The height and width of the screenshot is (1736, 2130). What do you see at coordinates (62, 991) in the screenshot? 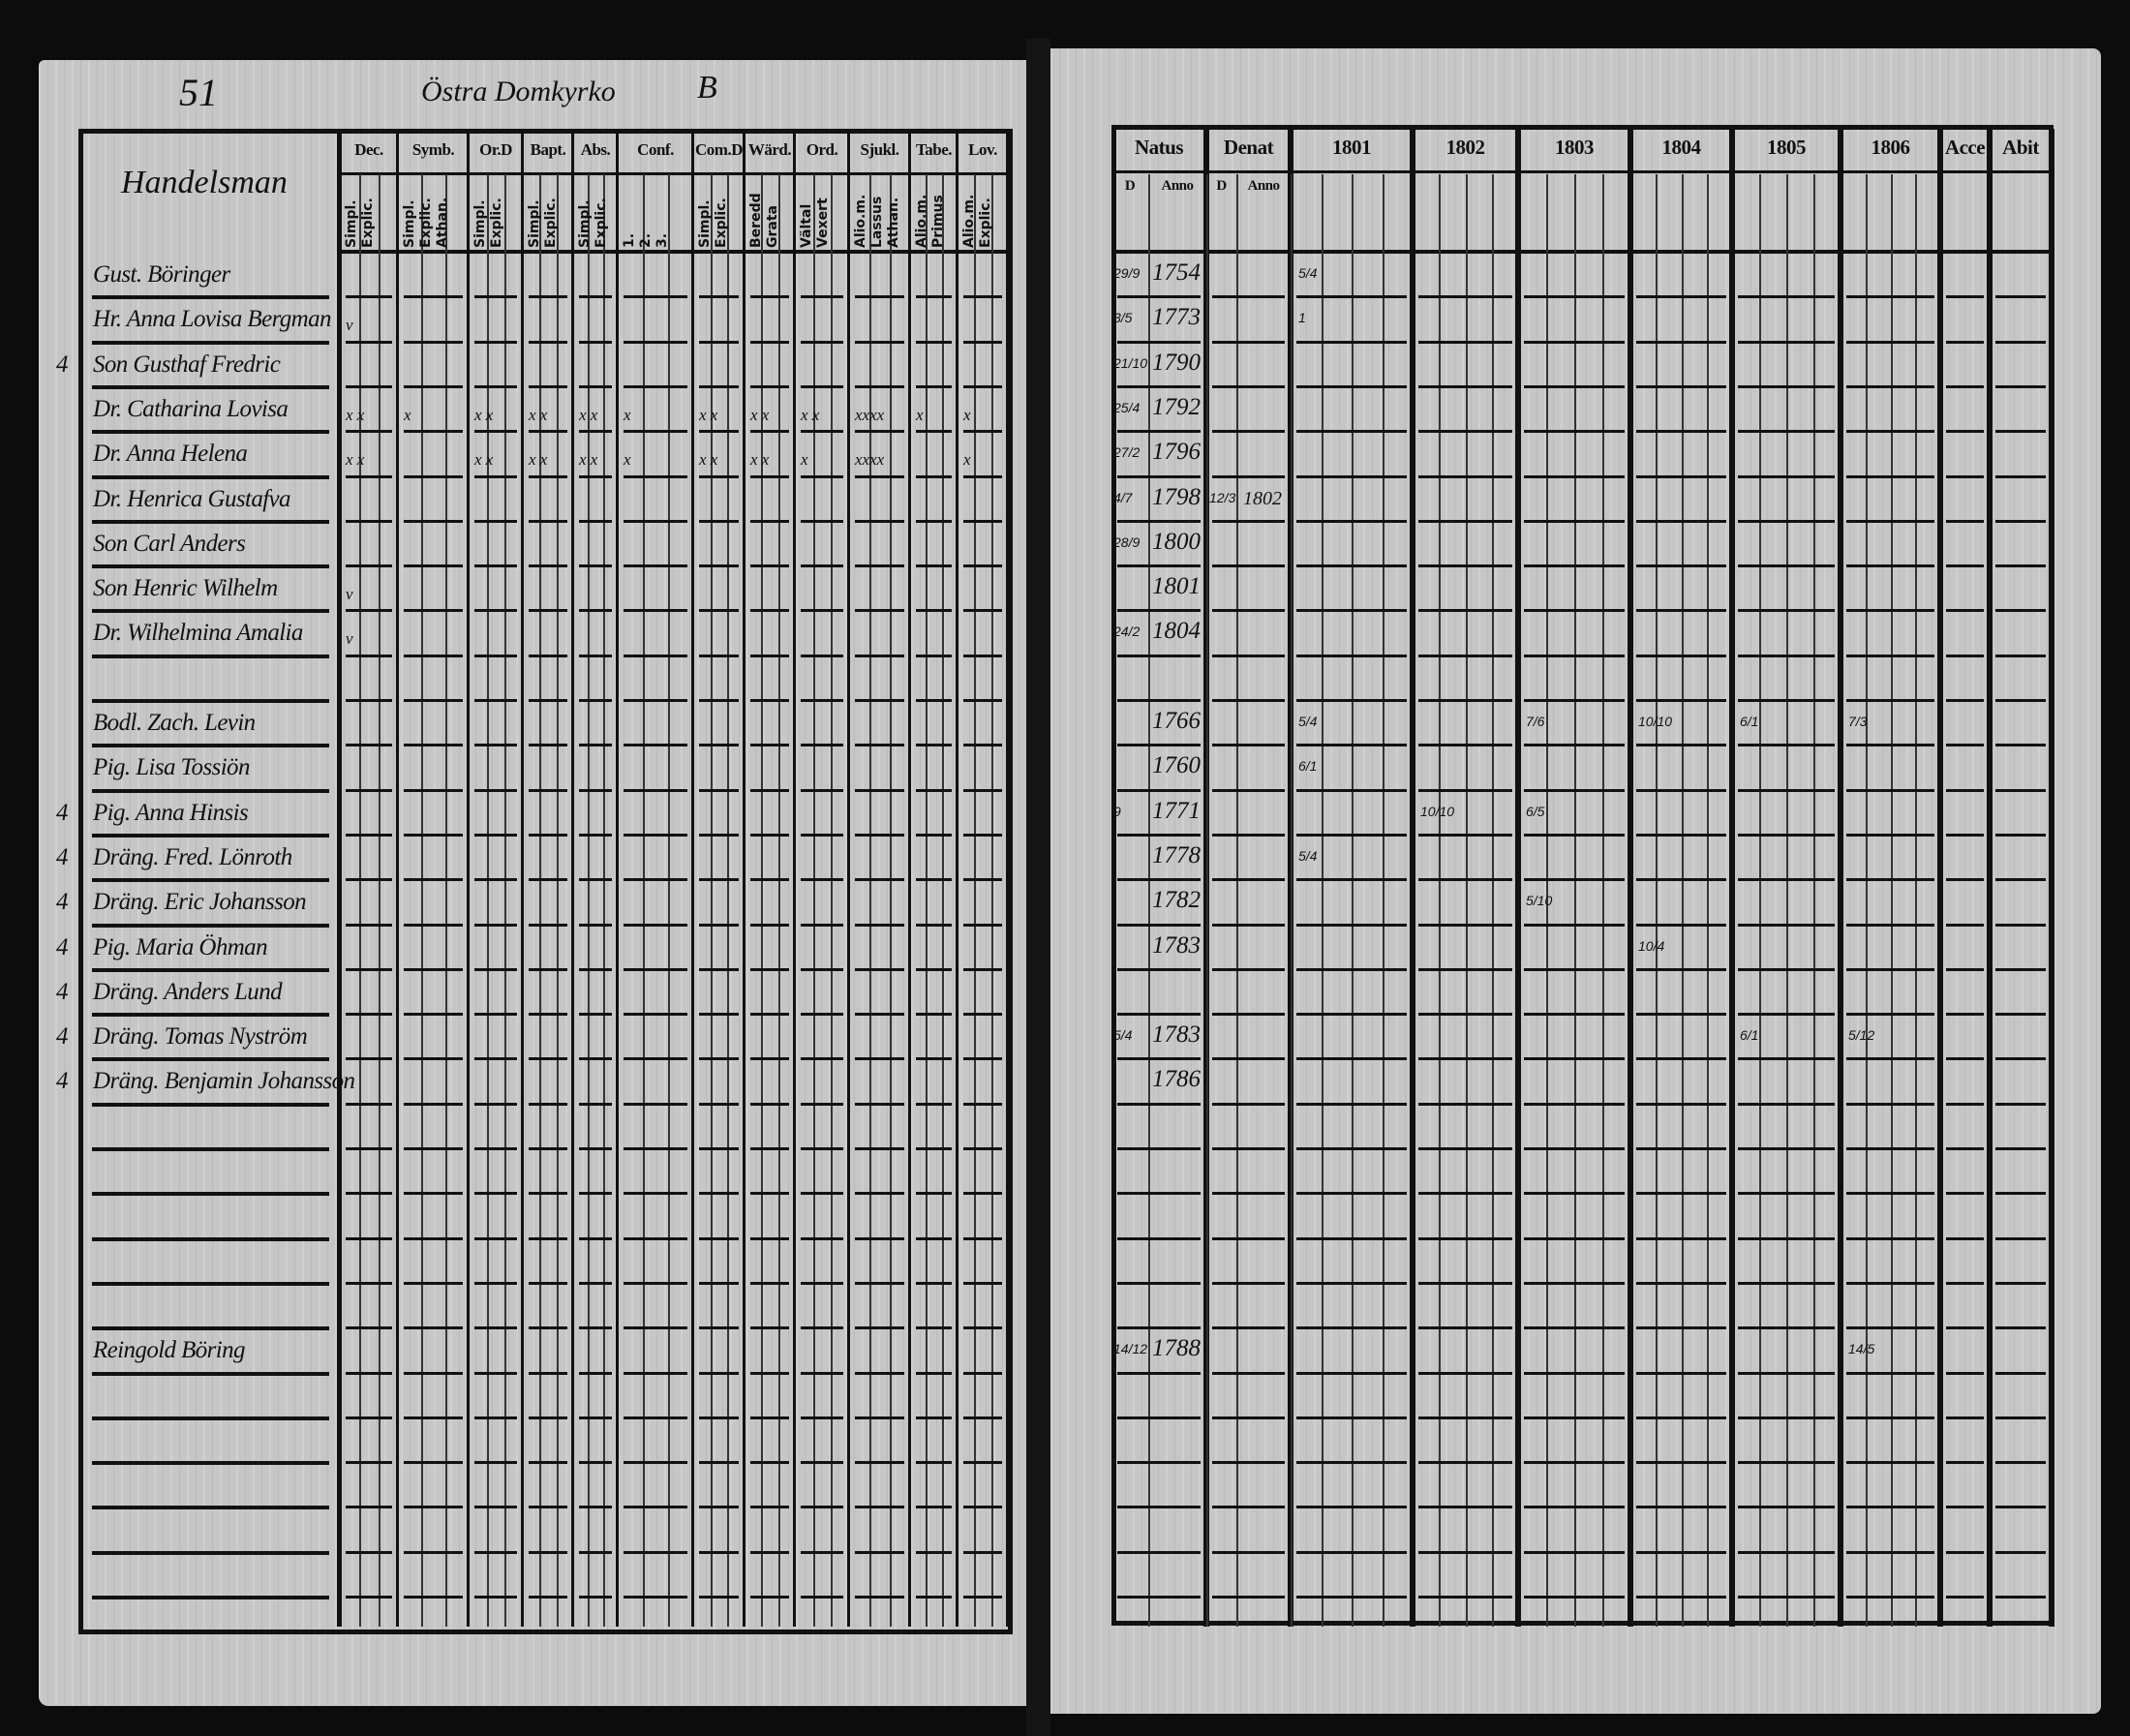
I see `margin-mark: 4` at bounding box center [62, 991].